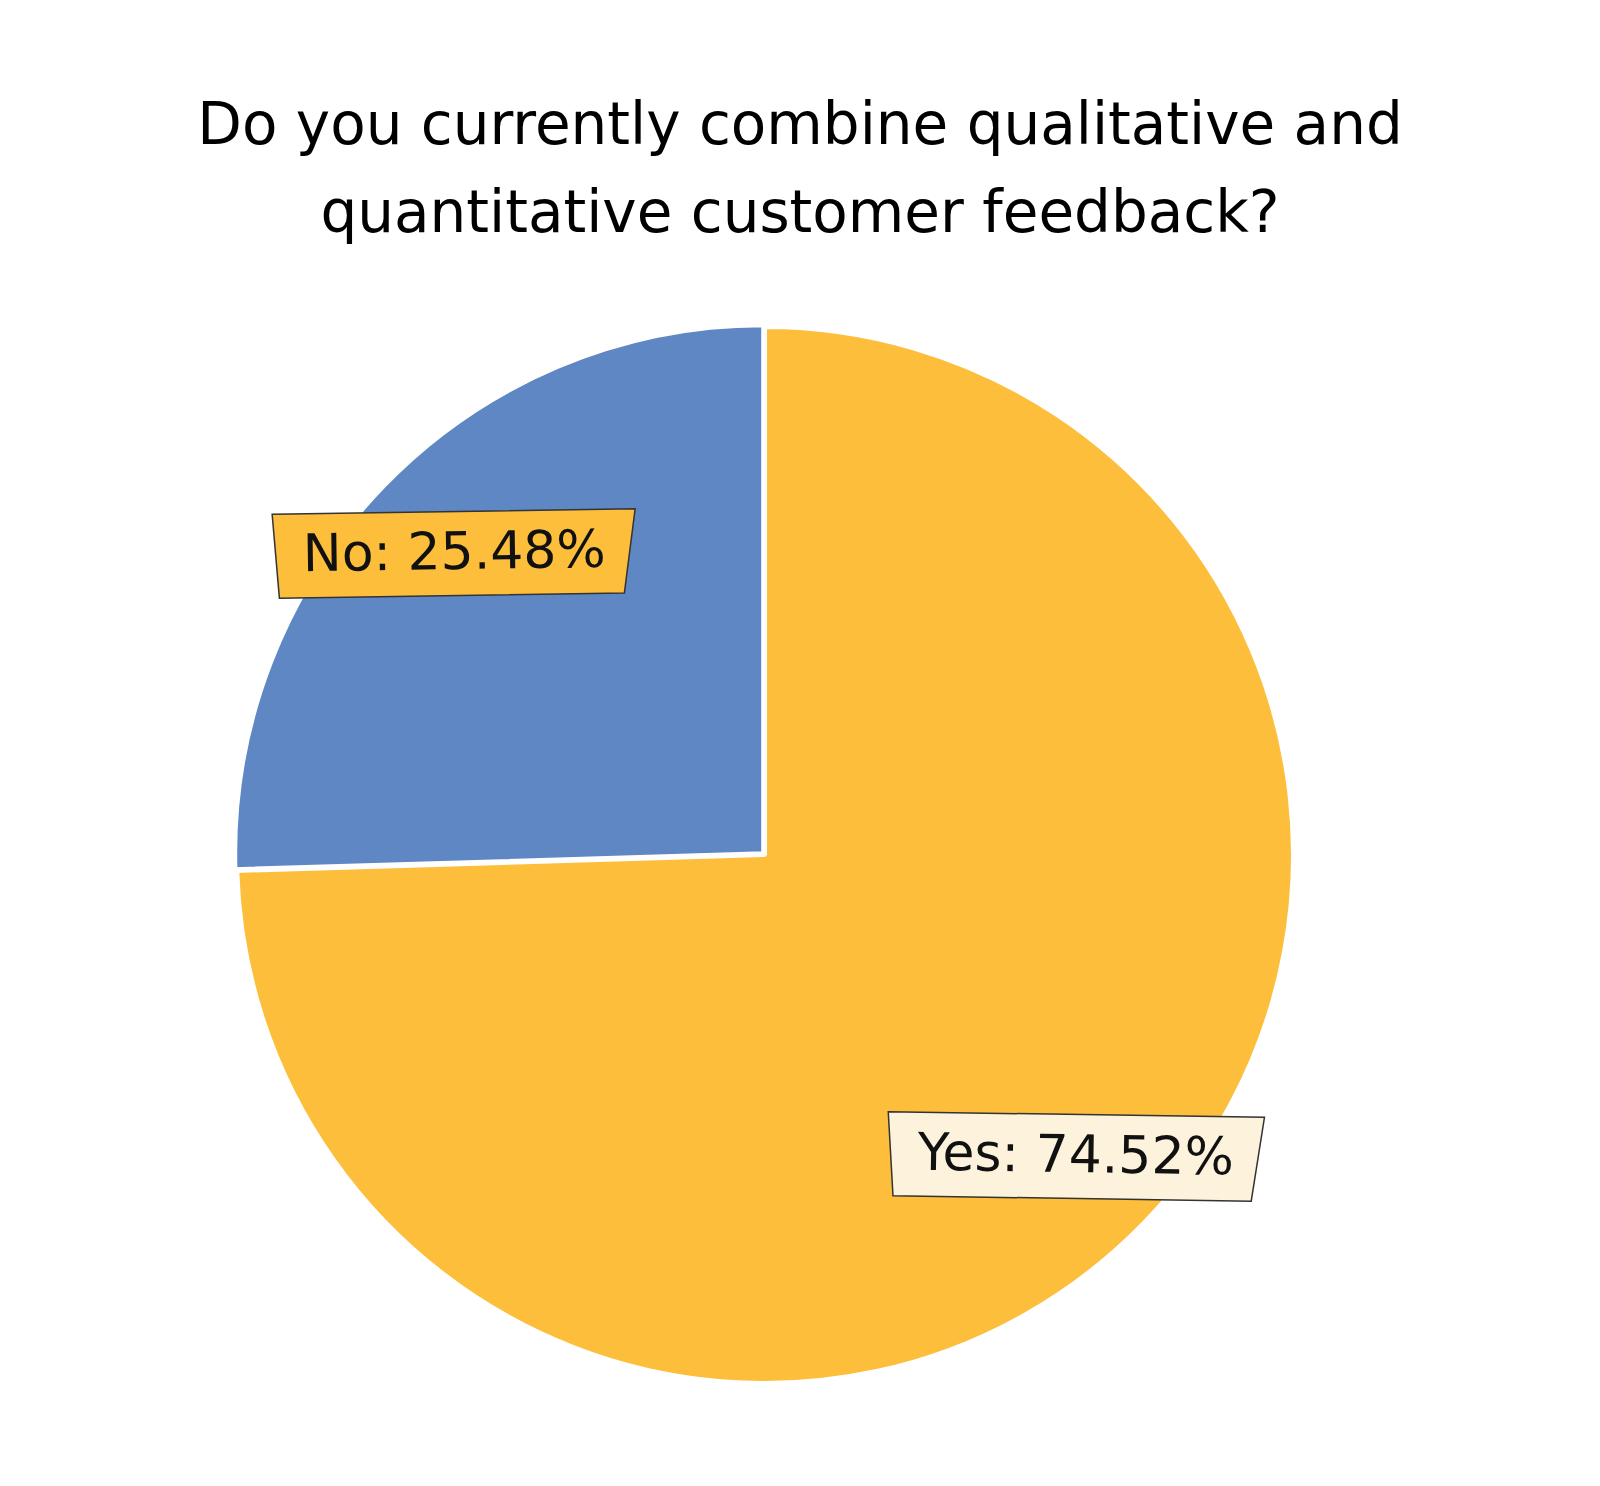 This screenshot has width=1600, height=1486. Describe the element at coordinates (800, 168) in the screenshot. I see `chart-title: Do you currently combine qualitative and quantitative customer feedback?` at that location.